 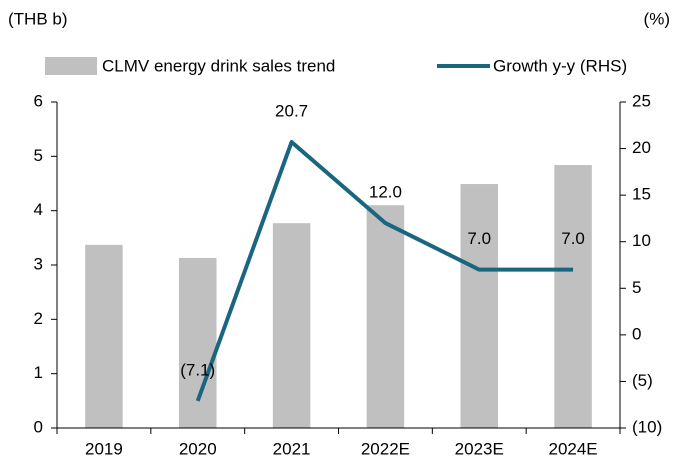 What do you see at coordinates (291, 111) in the screenshot?
I see `data-label: 20.7` at bounding box center [291, 111].